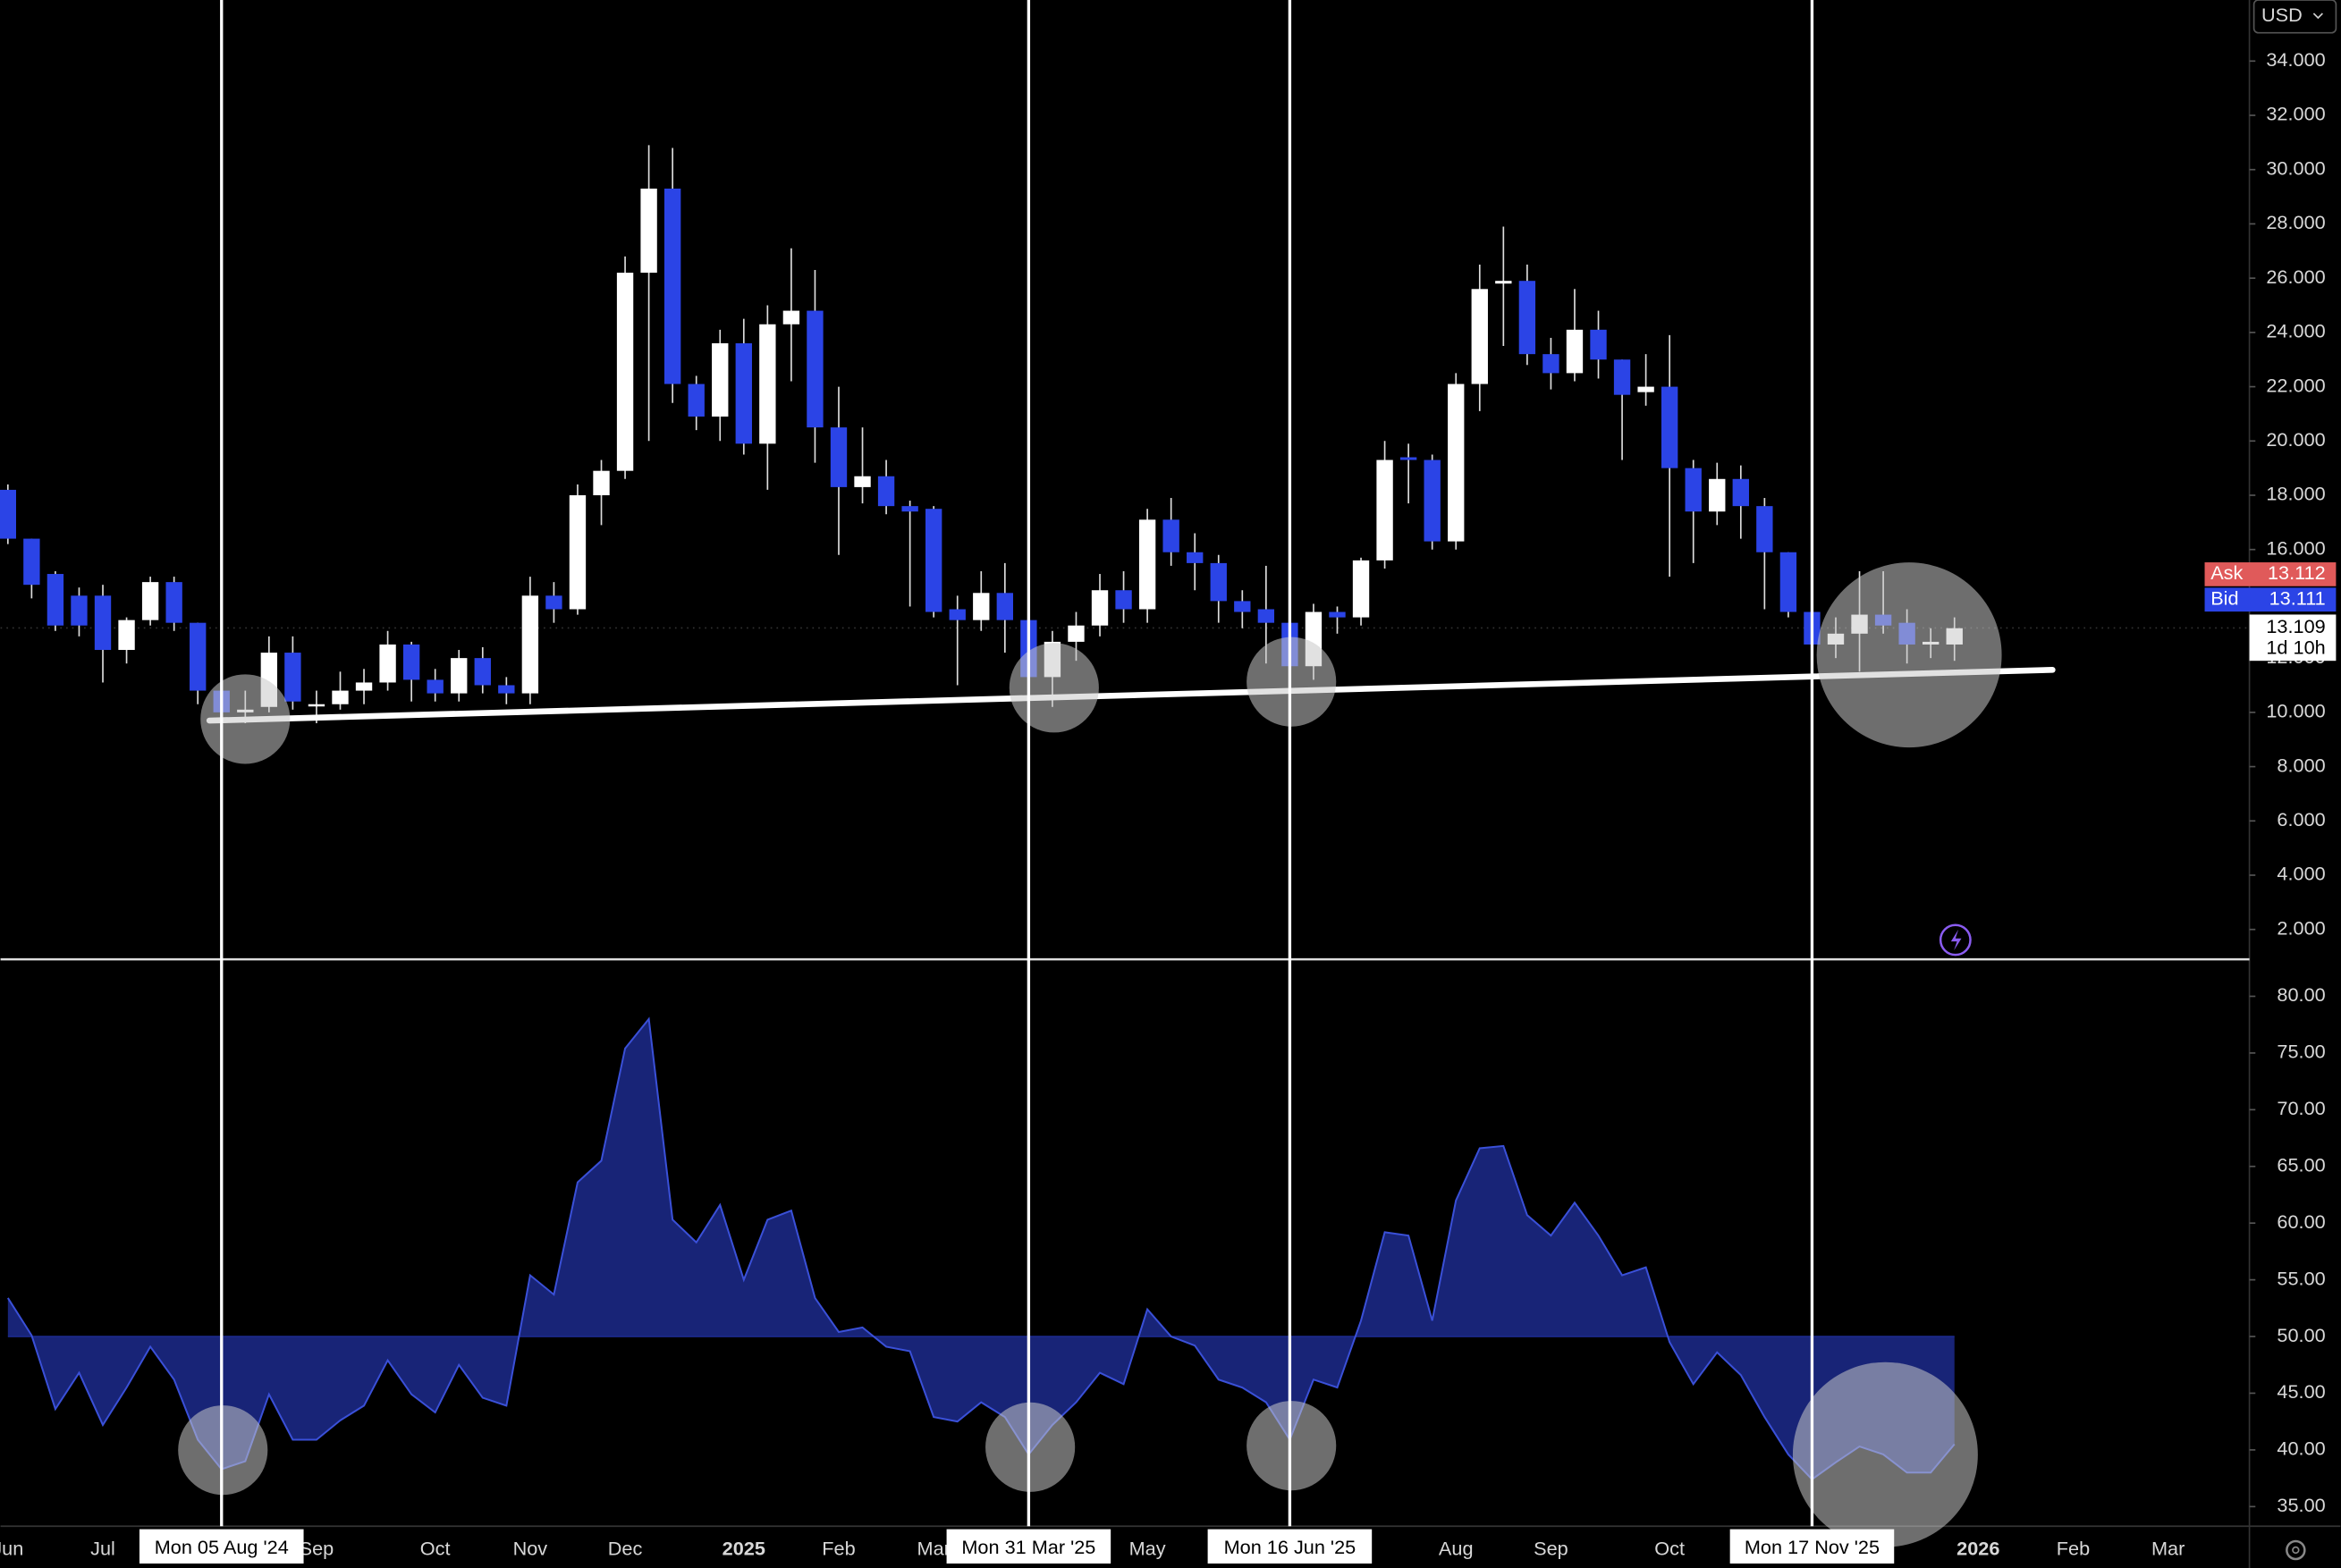  What do you see at coordinates (1457, 1549) in the screenshot?
I see `x-tick-label: Aug` at bounding box center [1457, 1549].